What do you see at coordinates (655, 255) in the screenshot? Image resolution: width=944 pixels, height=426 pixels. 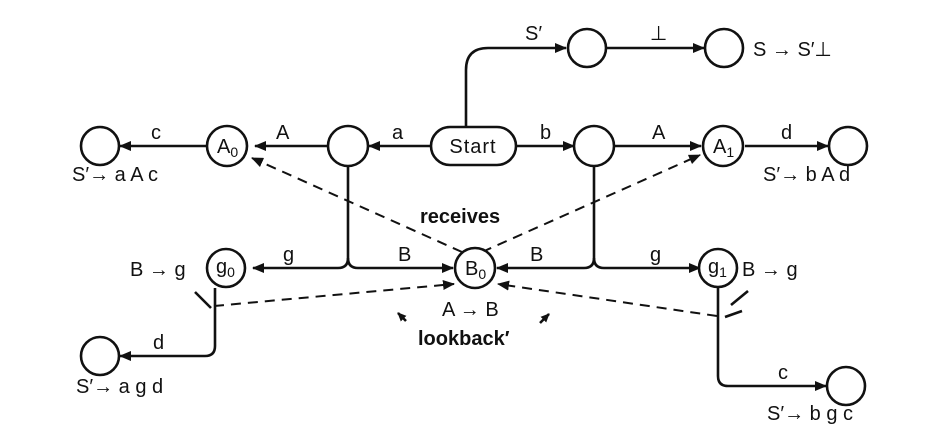 I see `edge-label-g-right: g` at bounding box center [655, 255].